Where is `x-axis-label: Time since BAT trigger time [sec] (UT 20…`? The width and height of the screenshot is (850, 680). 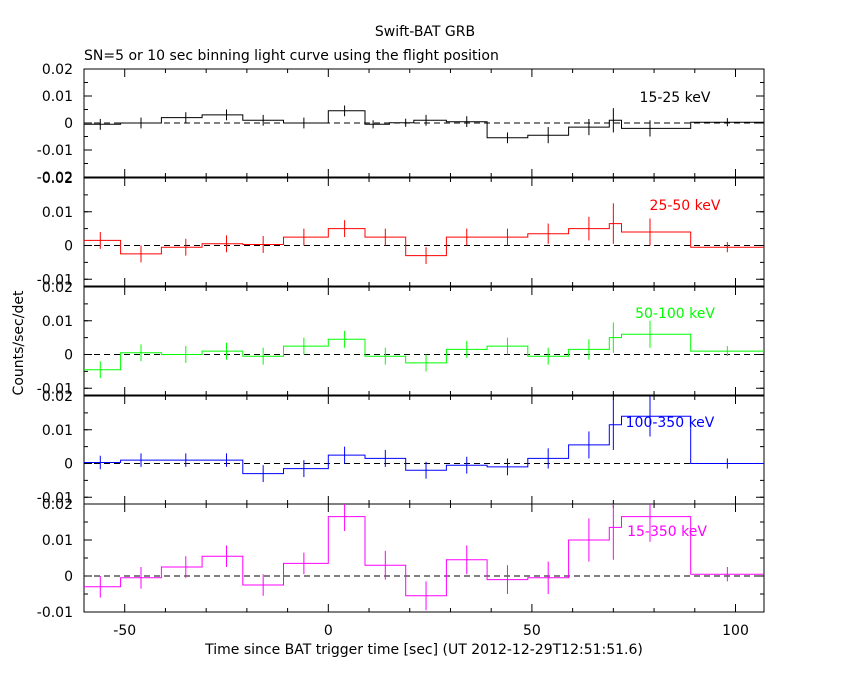
x-axis-label: Time since BAT trigger time [sec] (UT 20… is located at coordinates (423, 650).